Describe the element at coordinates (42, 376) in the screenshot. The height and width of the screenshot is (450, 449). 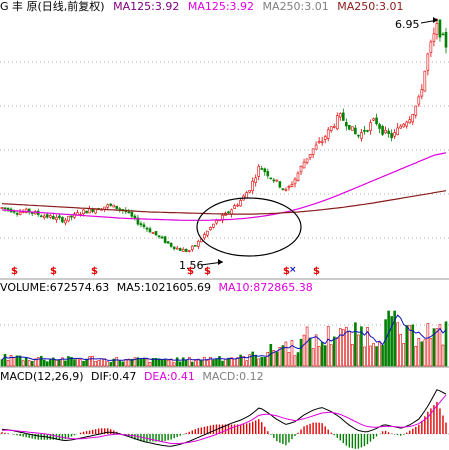
I see `macd-params: MACD(12,26,9)` at that location.